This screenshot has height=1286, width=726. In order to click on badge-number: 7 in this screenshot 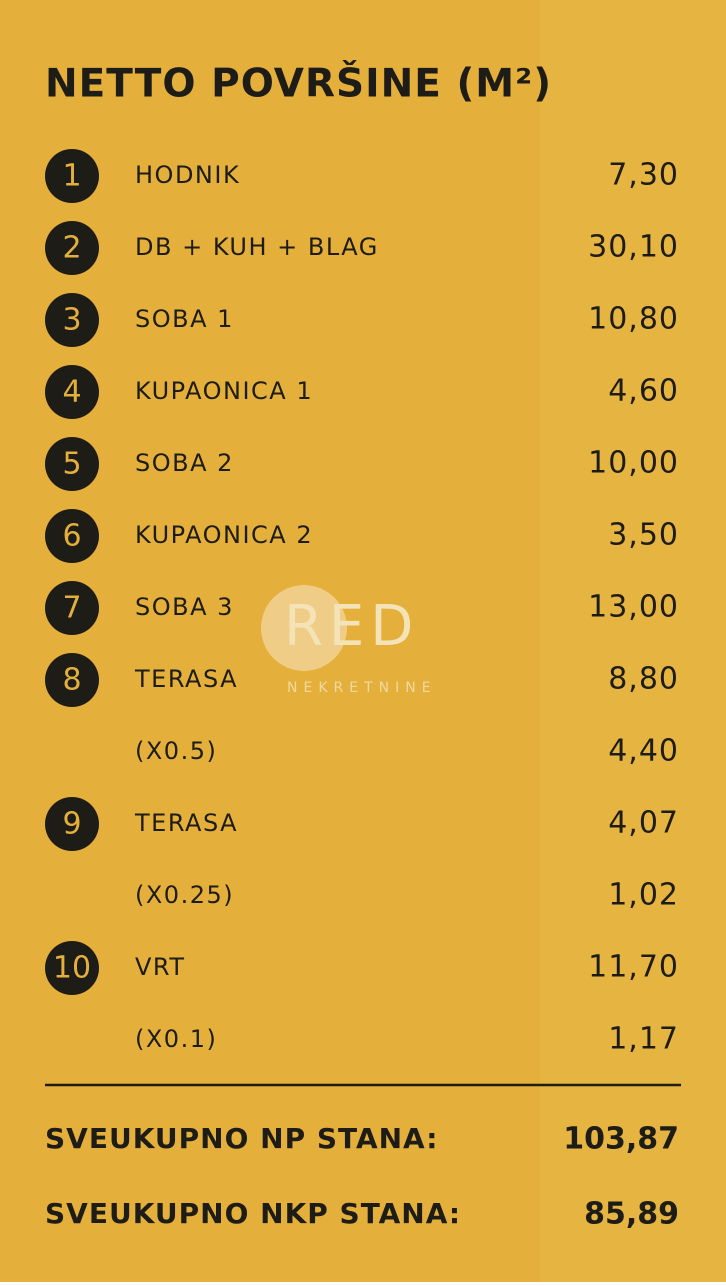, I will do `click(71, 608)`.